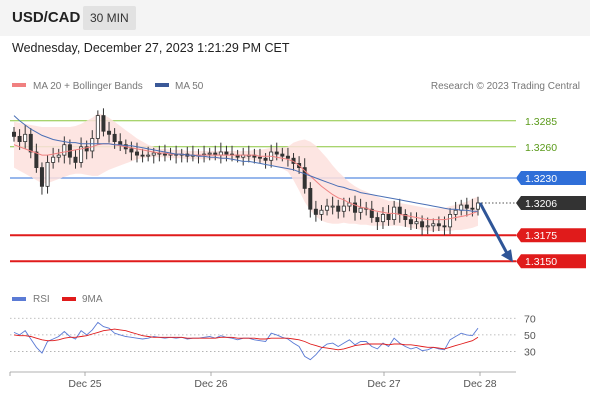 The image size is (590, 400). Describe the element at coordinates (507, 256) in the screenshot. I see `projection-arrow-head` at that location.